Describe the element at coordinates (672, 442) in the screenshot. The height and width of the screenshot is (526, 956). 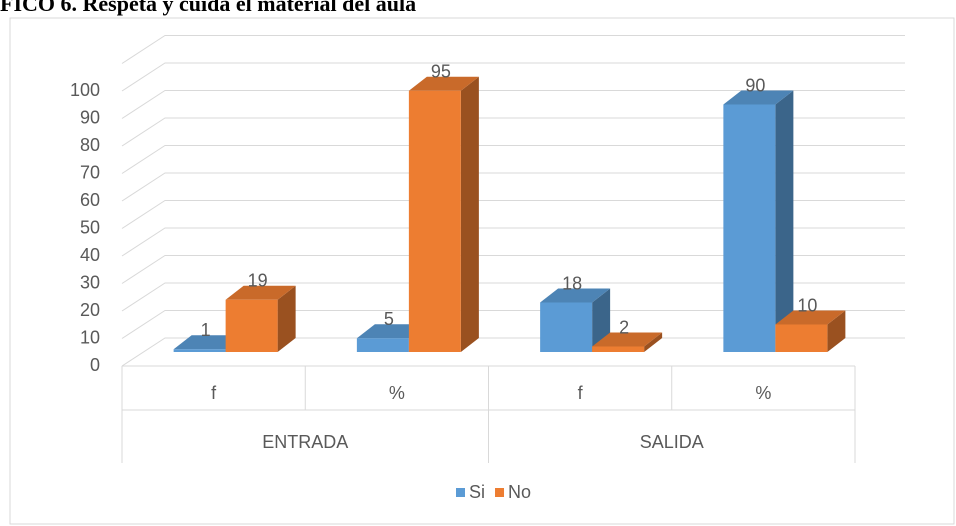
I see `group-label: SALIDA` at that location.